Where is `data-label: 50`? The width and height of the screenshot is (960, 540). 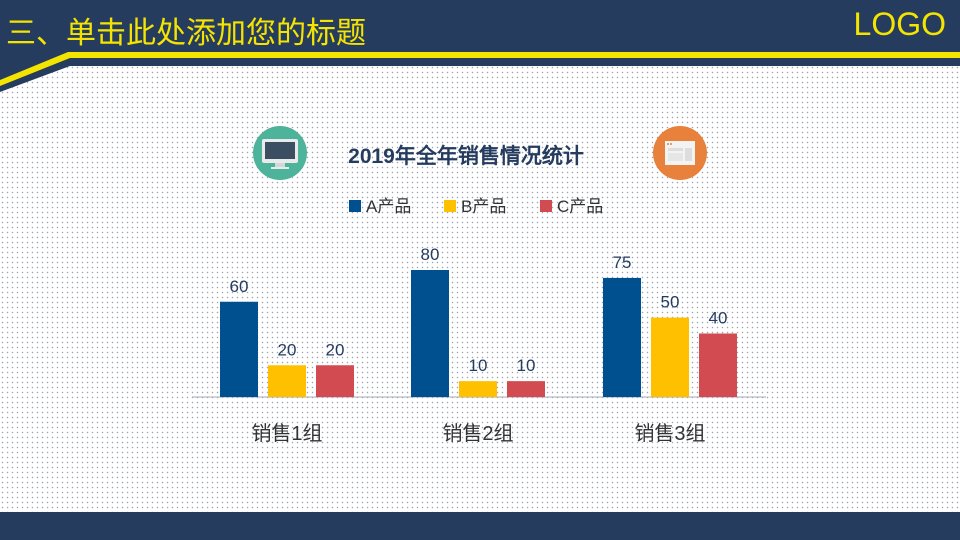
data-label: 50 is located at coordinates (670, 302).